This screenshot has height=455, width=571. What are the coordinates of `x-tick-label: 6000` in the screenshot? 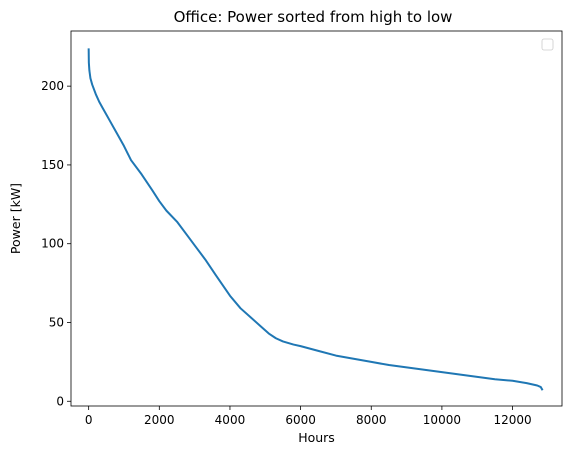 It's located at (300, 420).